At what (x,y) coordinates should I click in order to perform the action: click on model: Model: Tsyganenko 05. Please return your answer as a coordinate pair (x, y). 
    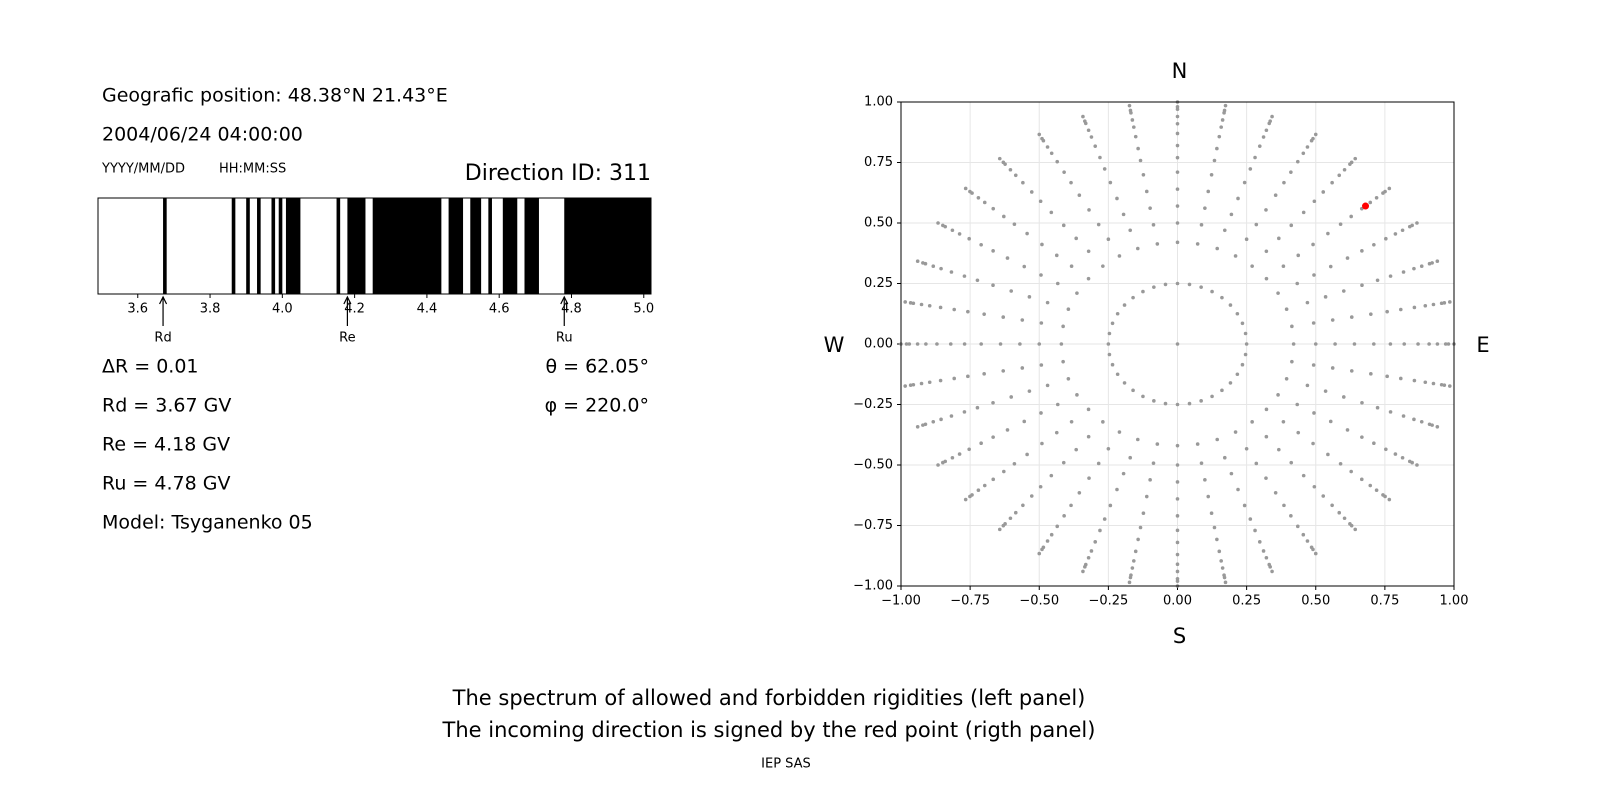
    Looking at the image, I should click on (207, 523).